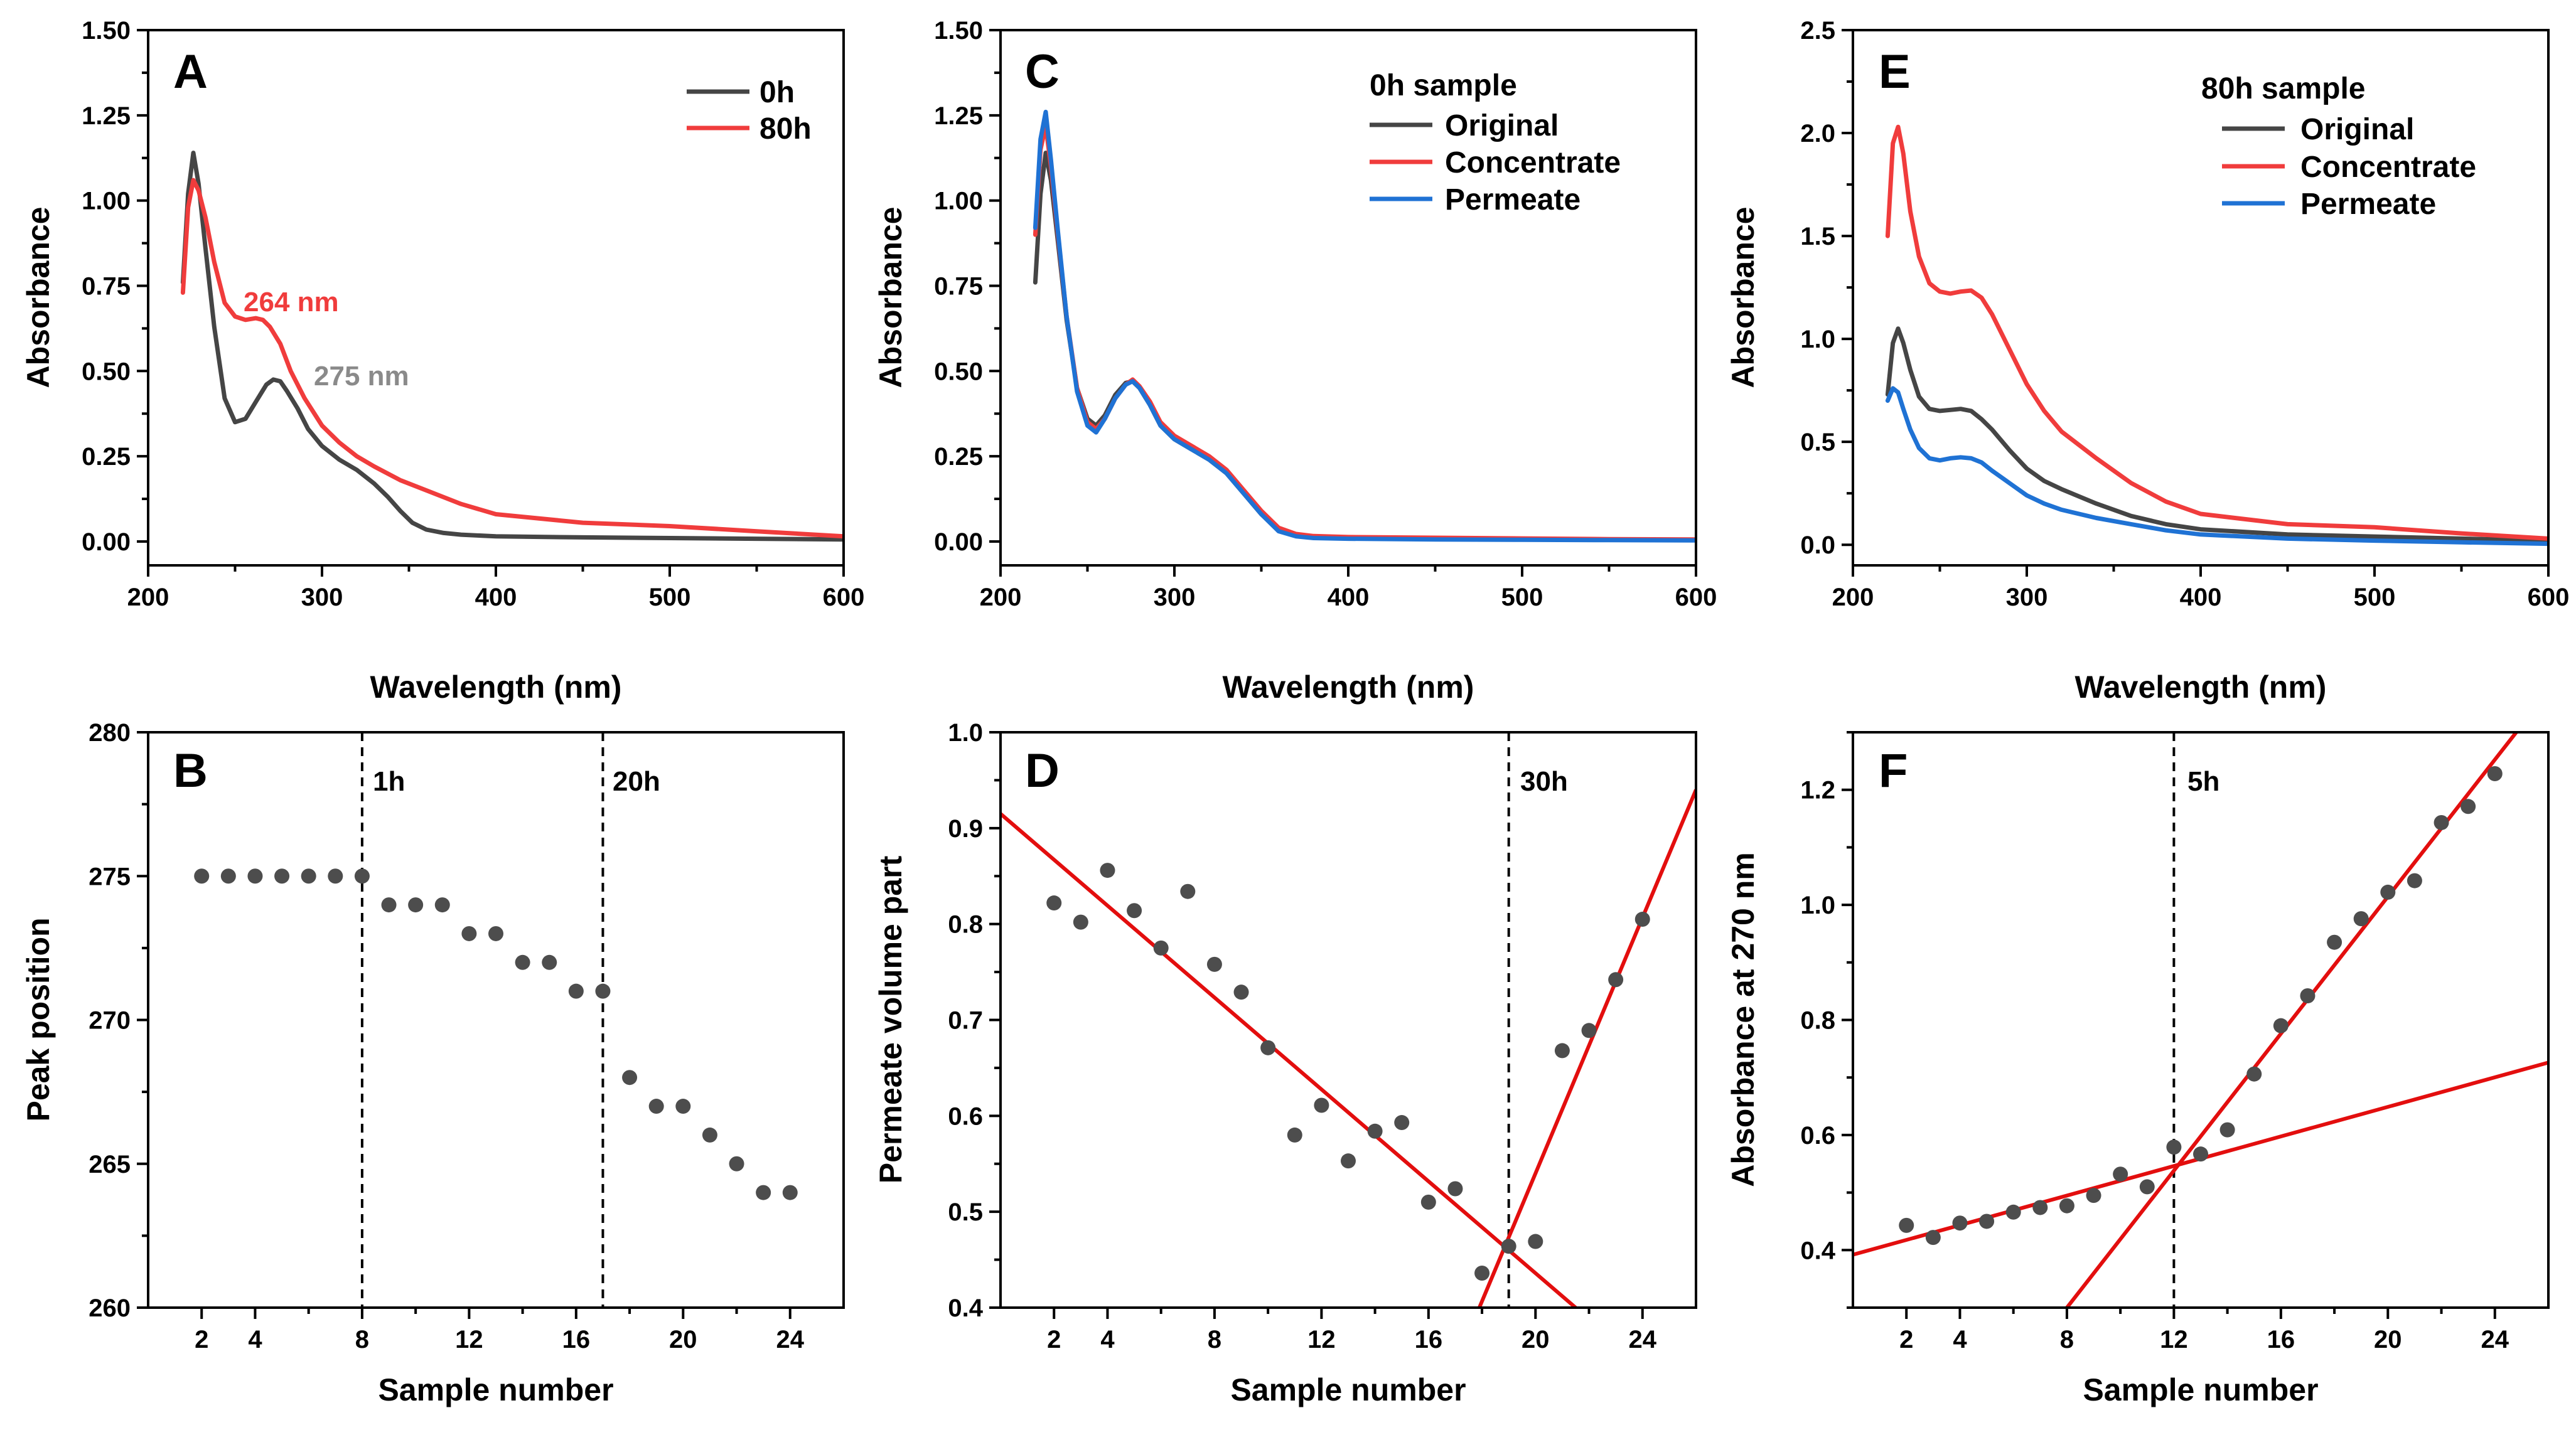 The height and width of the screenshot is (1430, 2576). I want to click on y-axis-title: Absorbance, so click(1743, 297).